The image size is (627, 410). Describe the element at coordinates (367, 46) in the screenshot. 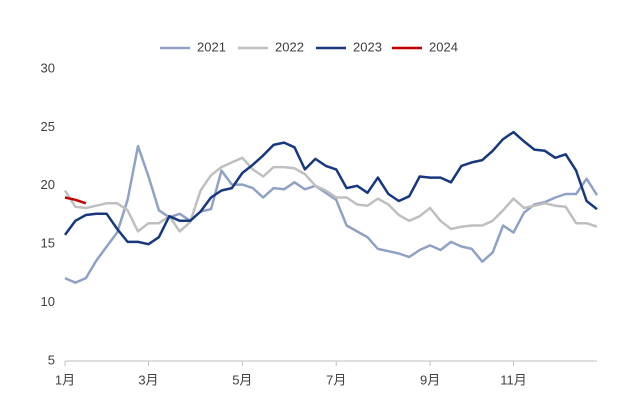

I see `legend-label: 2023` at that location.